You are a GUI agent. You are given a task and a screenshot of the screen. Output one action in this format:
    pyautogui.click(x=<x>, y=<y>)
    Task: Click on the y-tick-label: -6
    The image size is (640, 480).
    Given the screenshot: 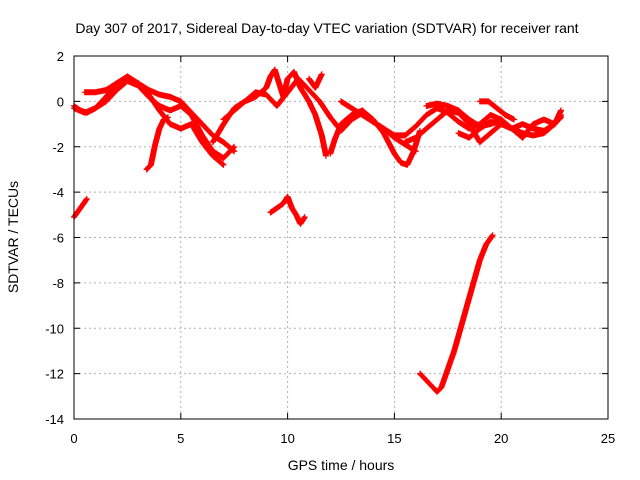 What is the action you would take?
    pyautogui.click(x=58, y=238)
    